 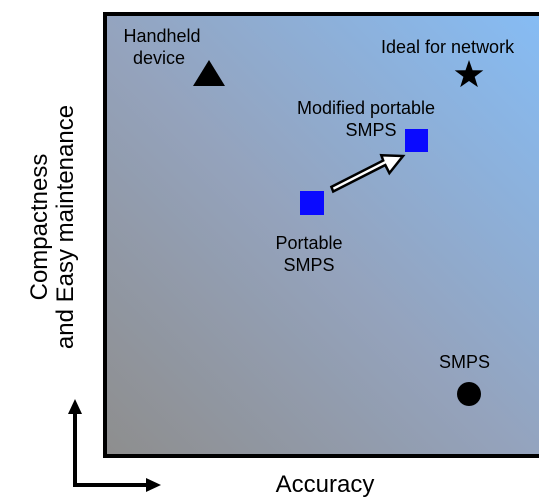 I want to click on handheld-label-line2: device, so click(x=159, y=58).